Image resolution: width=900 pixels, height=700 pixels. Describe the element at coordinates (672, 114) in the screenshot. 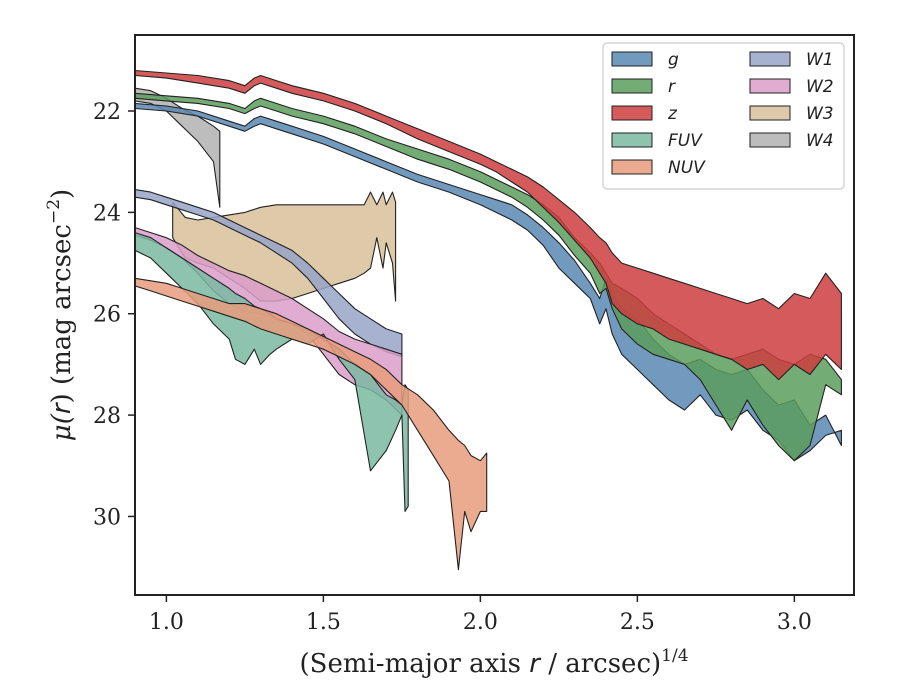

I see `legend-label-z: z` at that location.